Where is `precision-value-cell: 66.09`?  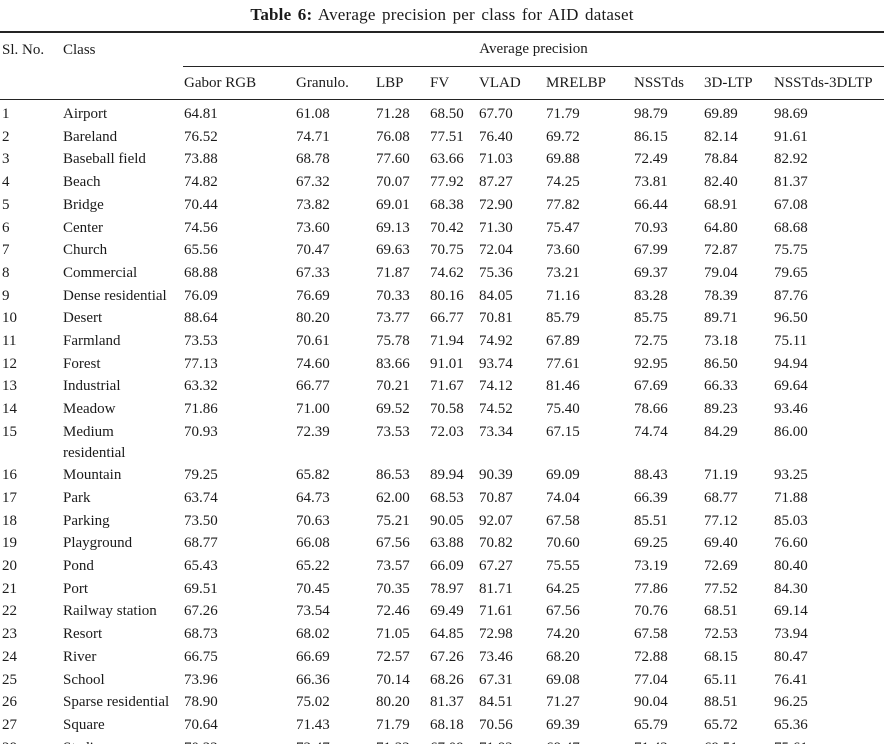 precision-value-cell: 66.09 is located at coordinates (447, 566).